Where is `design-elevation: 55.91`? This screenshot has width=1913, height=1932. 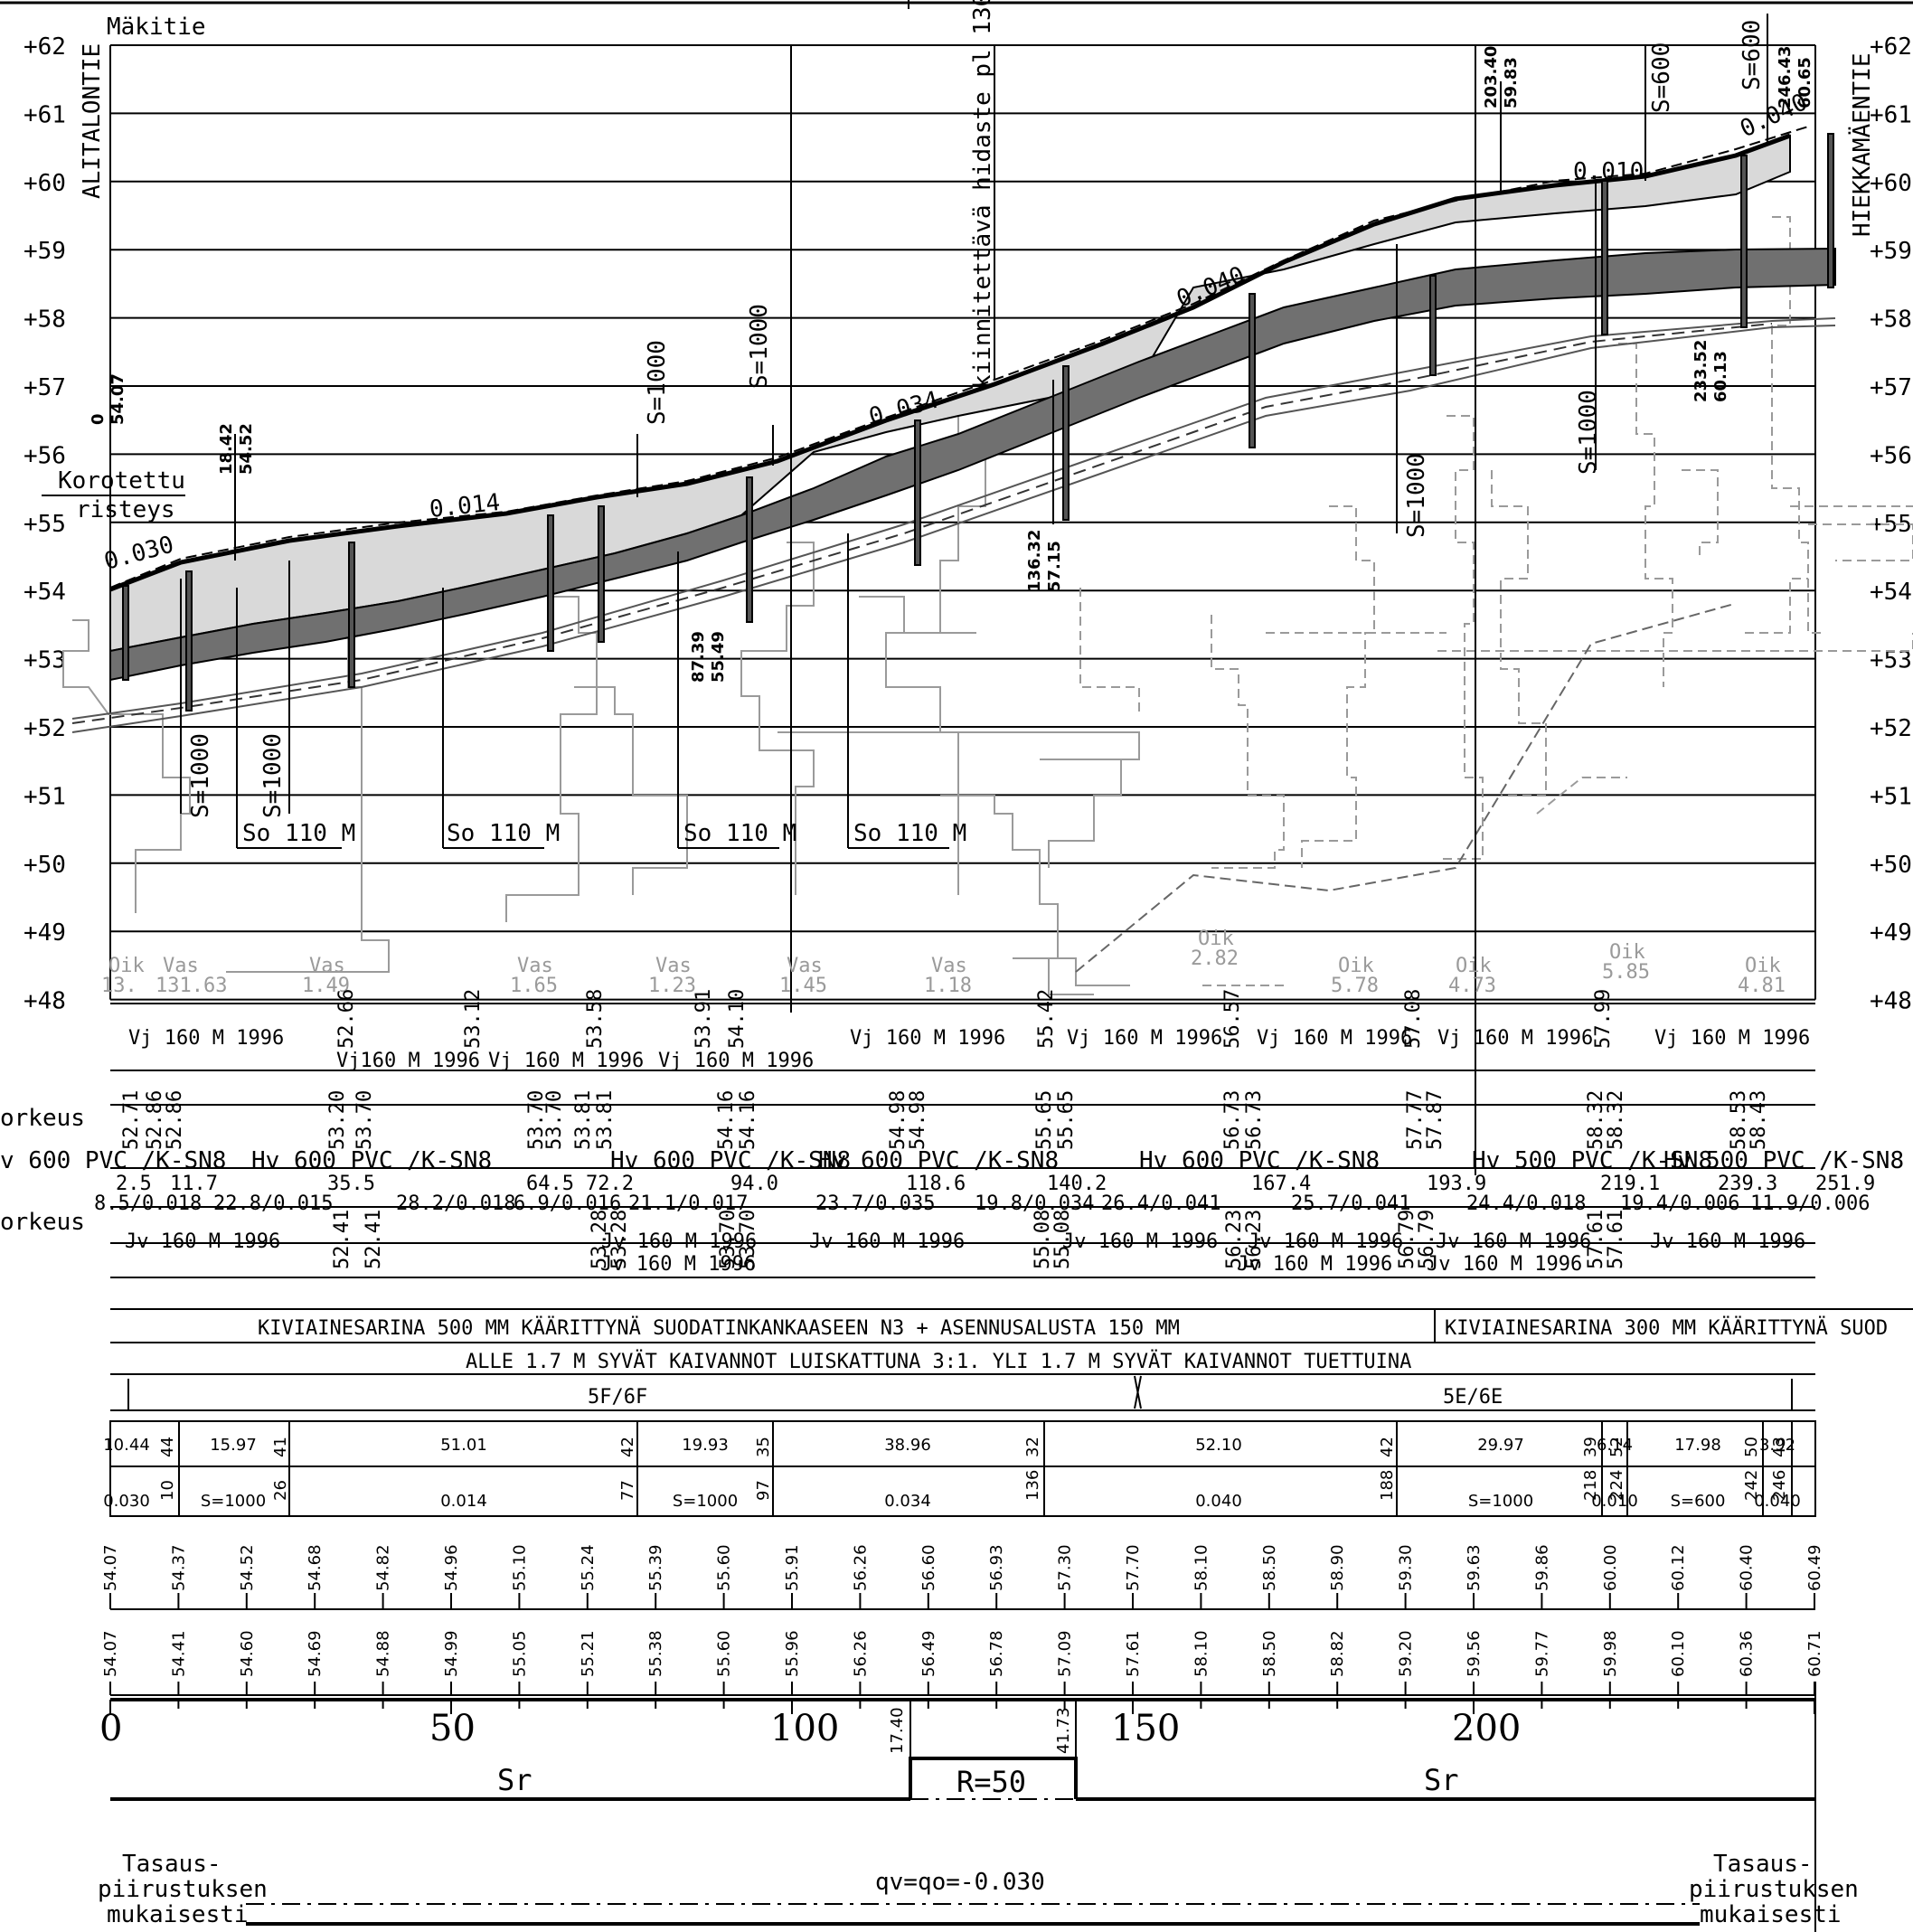
design-elevation: 55.91 is located at coordinates (792, 1567).